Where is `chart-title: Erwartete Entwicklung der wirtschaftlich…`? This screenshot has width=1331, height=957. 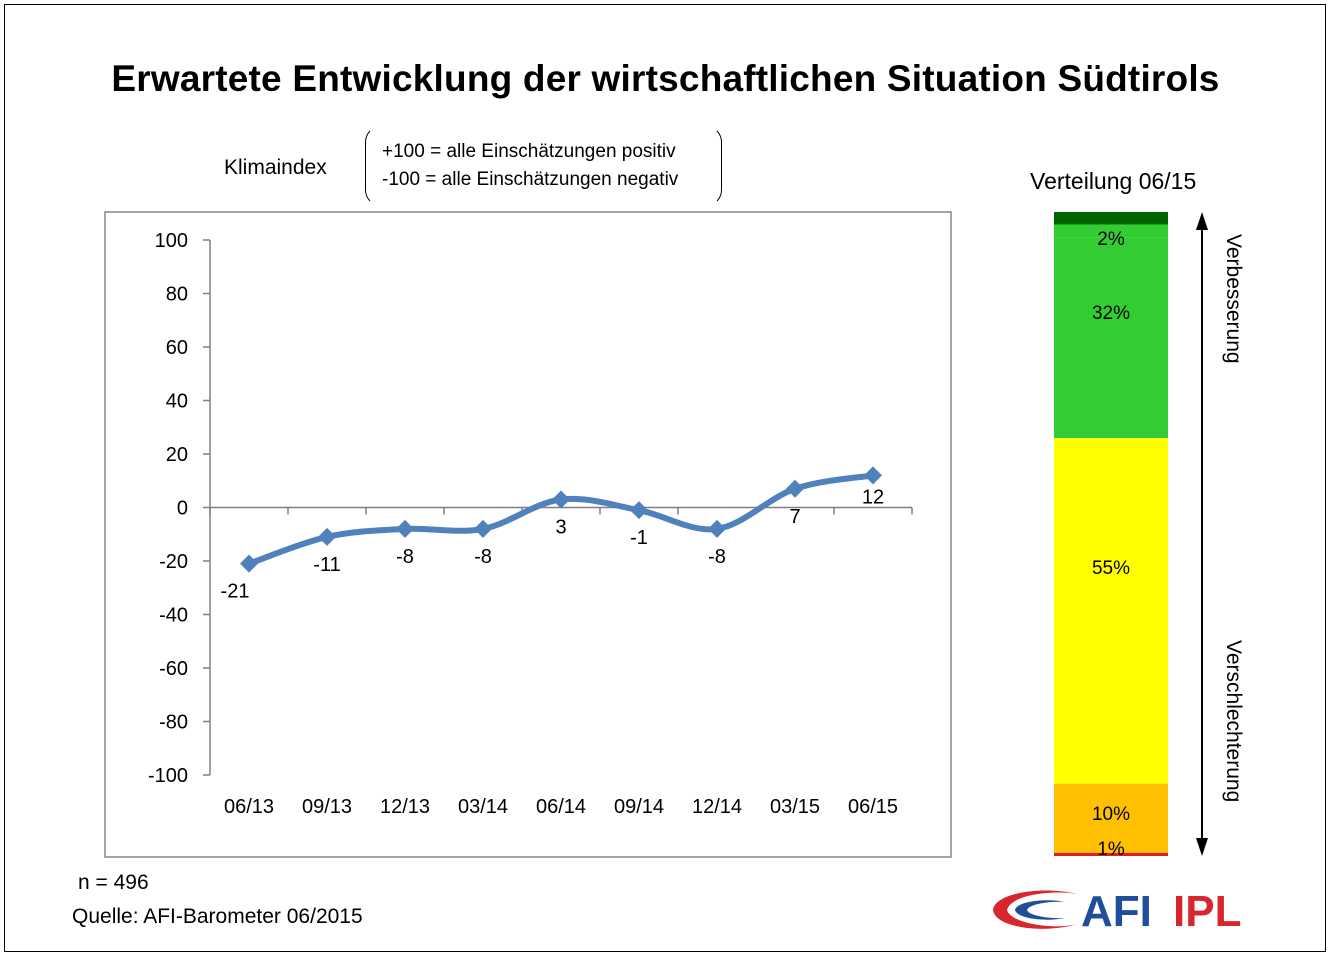
chart-title: Erwartete Entwicklung der wirtschaftlich… is located at coordinates (665, 78).